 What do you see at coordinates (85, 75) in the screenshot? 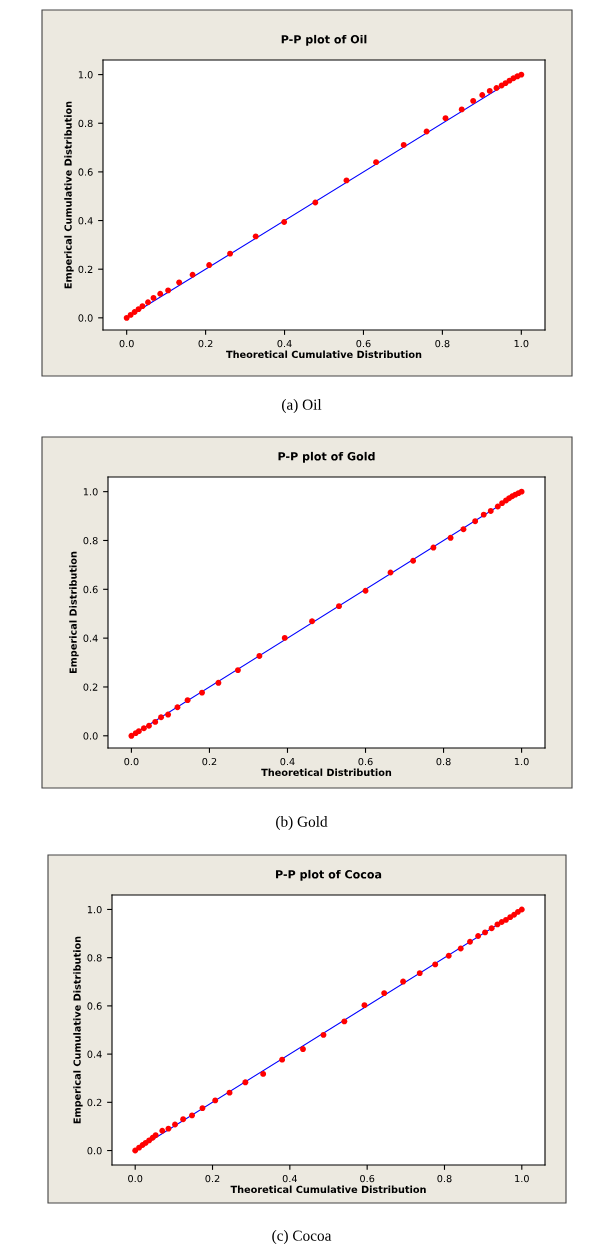
I see `y-tick-label: 1.0` at bounding box center [85, 75].